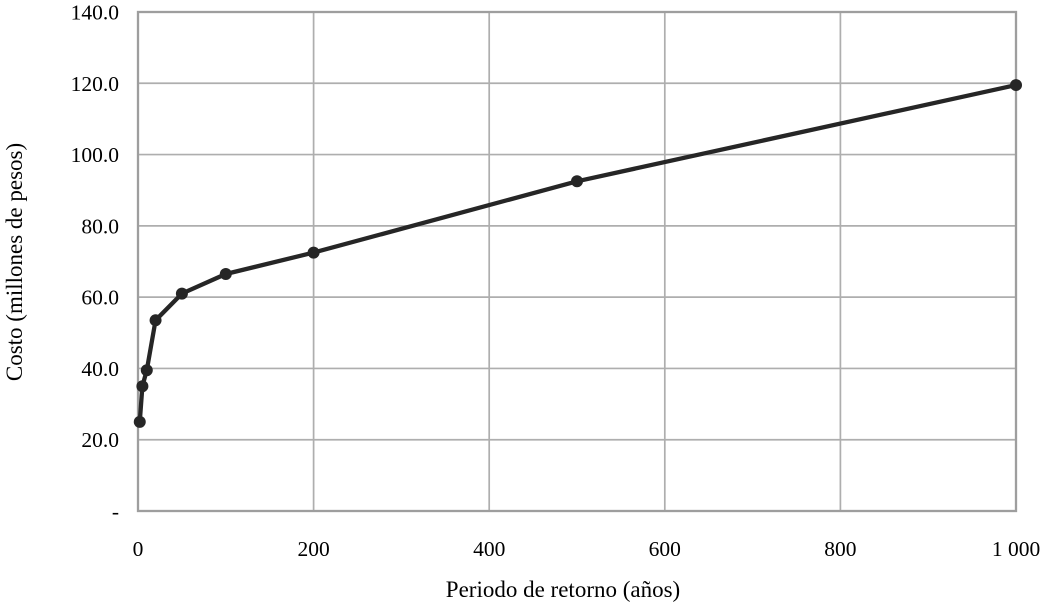  What do you see at coordinates (95, 155) in the screenshot?
I see `y-tick-label: 100.0` at bounding box center [95, 155].